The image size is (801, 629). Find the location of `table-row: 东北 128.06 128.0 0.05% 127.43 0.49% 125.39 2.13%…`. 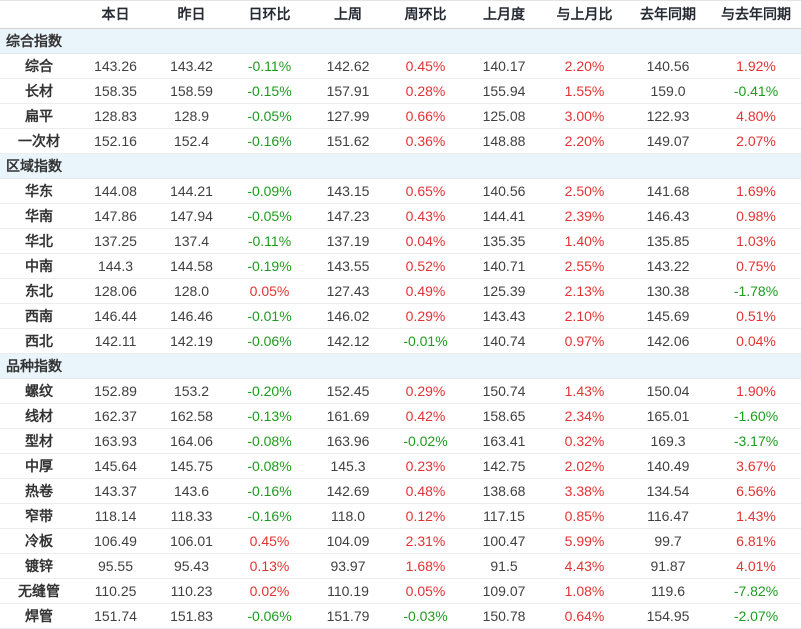

table-row: 东北 128.06 128.0 0.05% 127.43 0.49% 125.39 2.13%… is located at coordinates (400, 291).